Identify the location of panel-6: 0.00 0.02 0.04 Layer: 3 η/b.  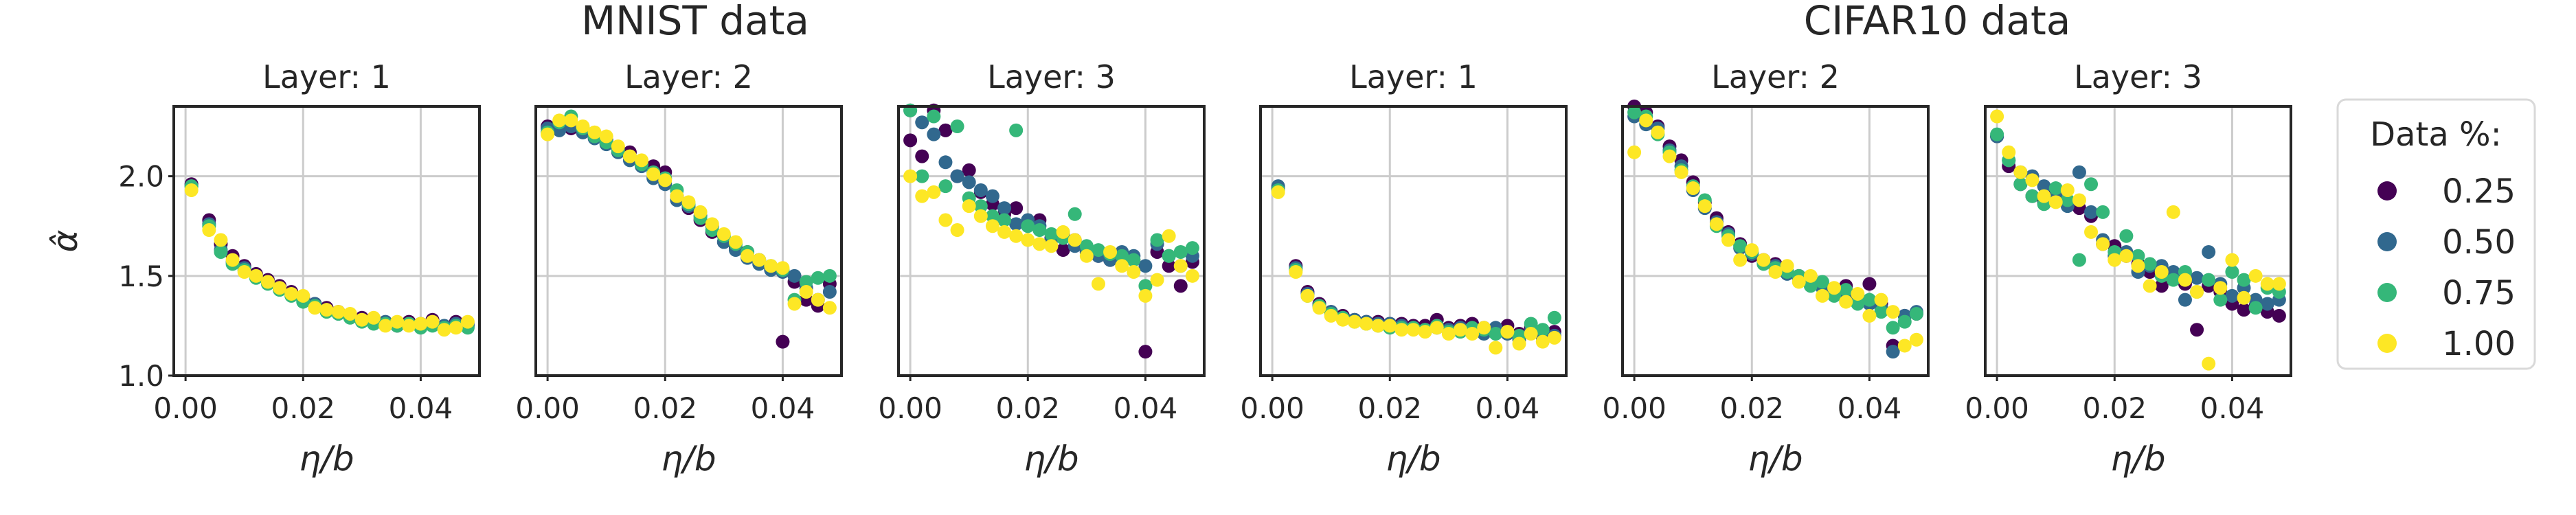
(2128, 268).